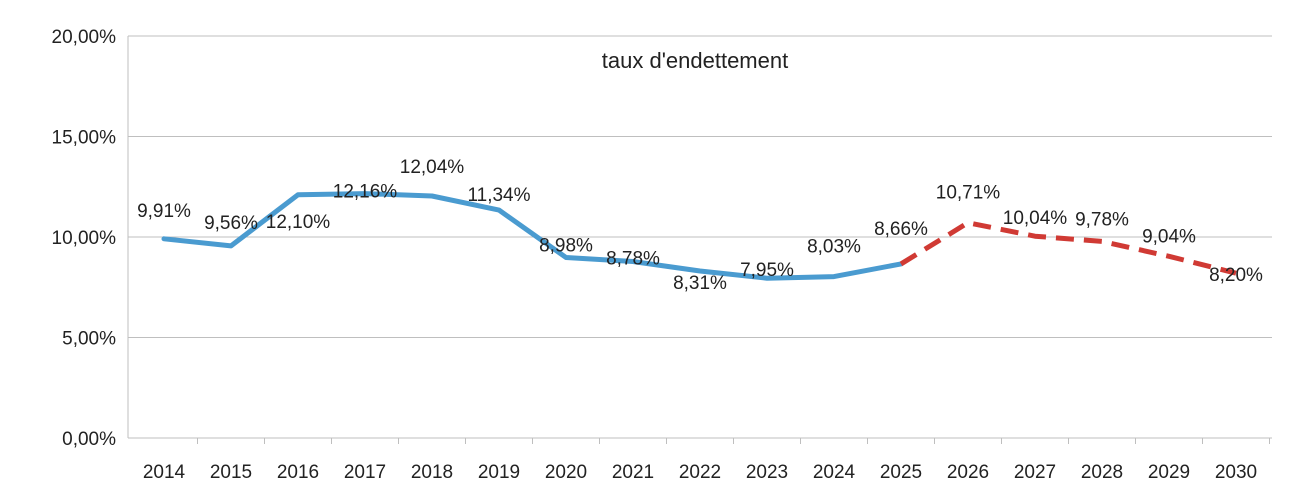 This screenshot has width=1311, height=486. What do you see at coordinates (84, 37) in the screenshot?
I see `y-tick-label: 20,00%` at bounding box center [84, 37].